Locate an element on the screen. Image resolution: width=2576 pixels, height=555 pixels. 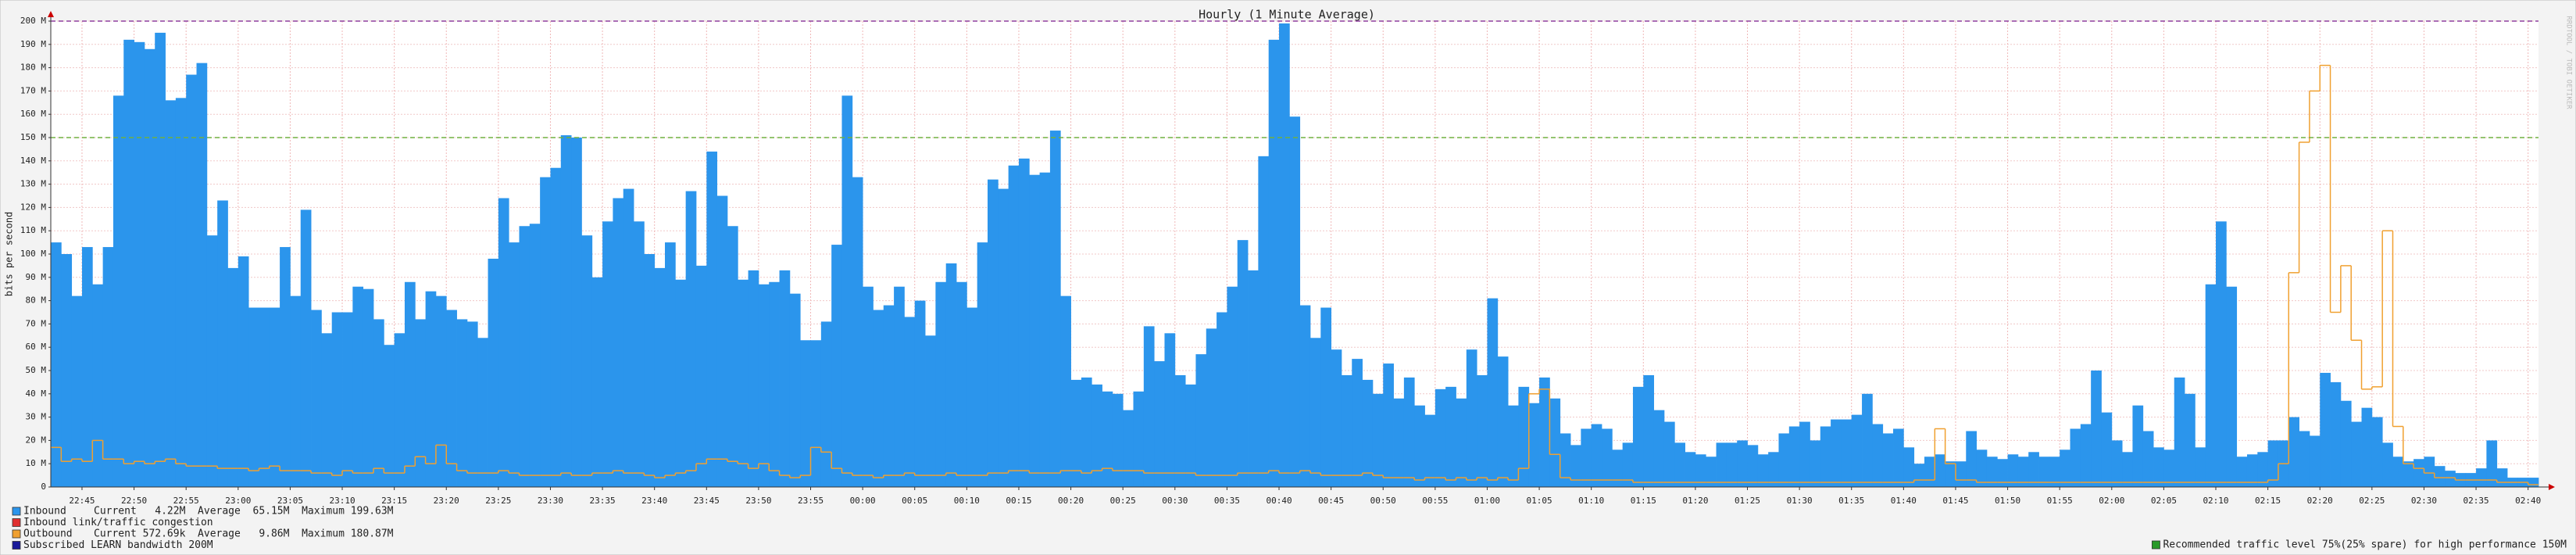
y-tick-label: 190 M is located at coordinates (33, 44).